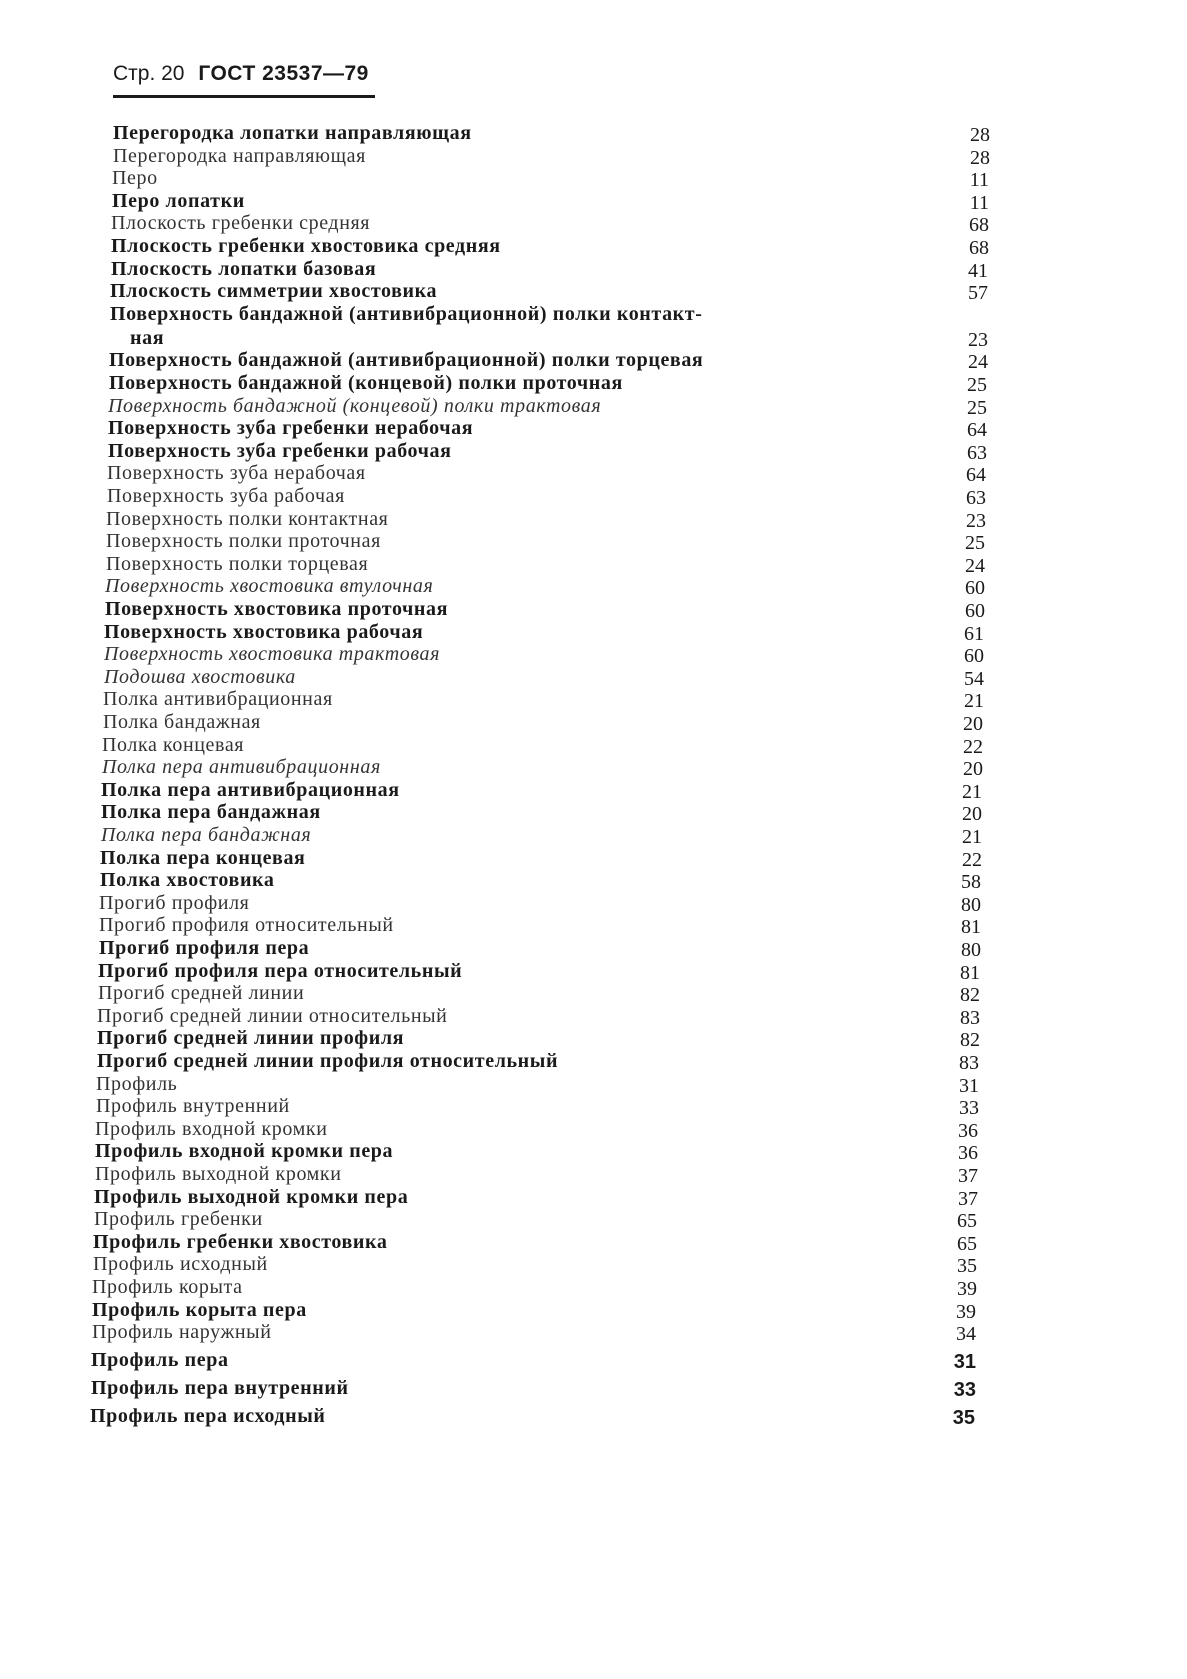 The height and width of the screenshot is (1679, 1187). I want to click on index-term: Полка пера антивибрационная, so click(241, 767).